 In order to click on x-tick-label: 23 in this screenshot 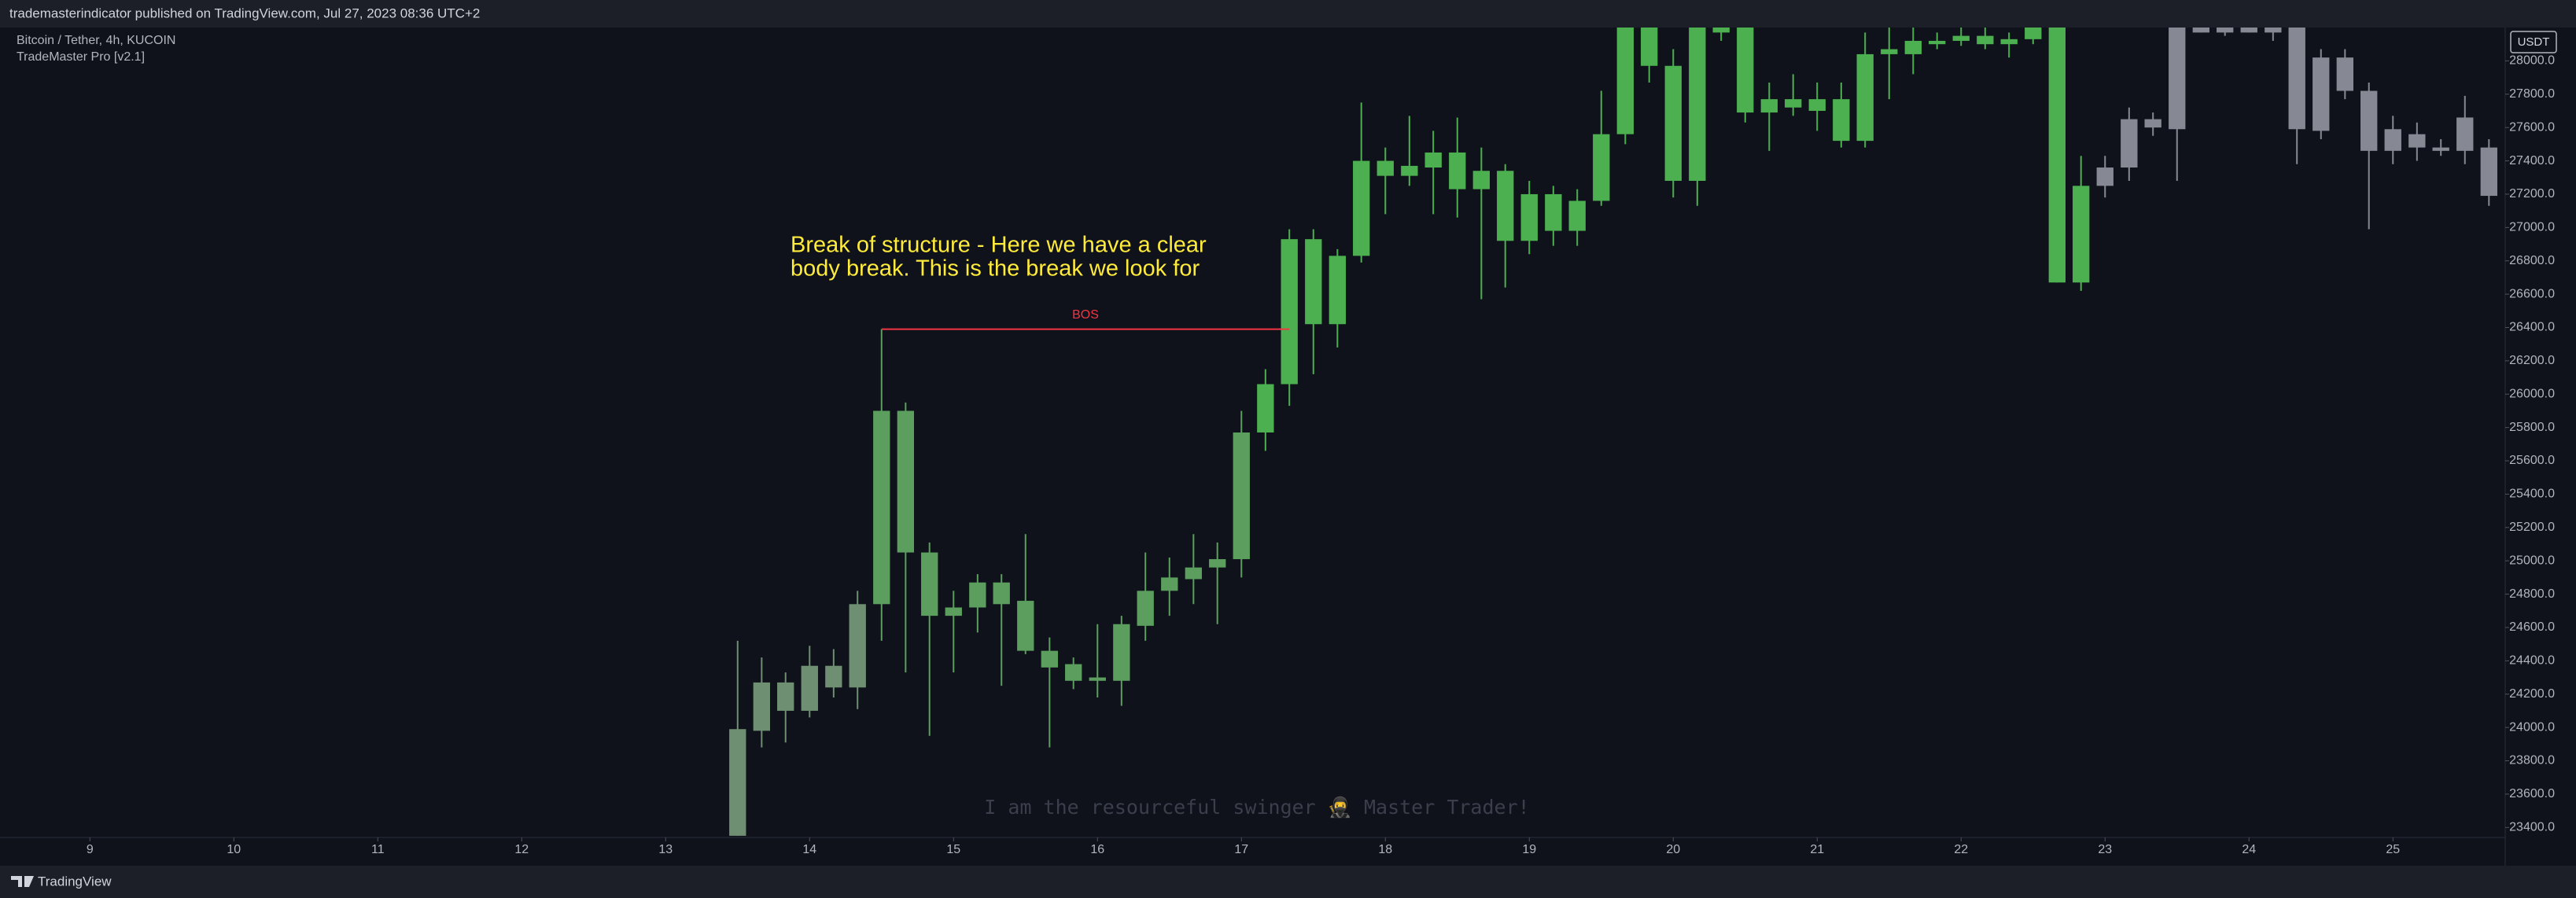, I will do `click(2105, 849)`.